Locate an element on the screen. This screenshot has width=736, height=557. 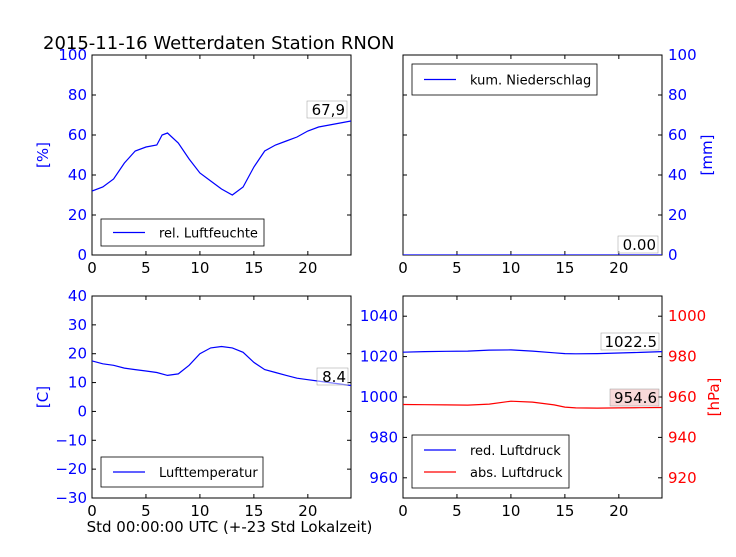
y-axis-label: [mm] is located at coordinates (707, 155).